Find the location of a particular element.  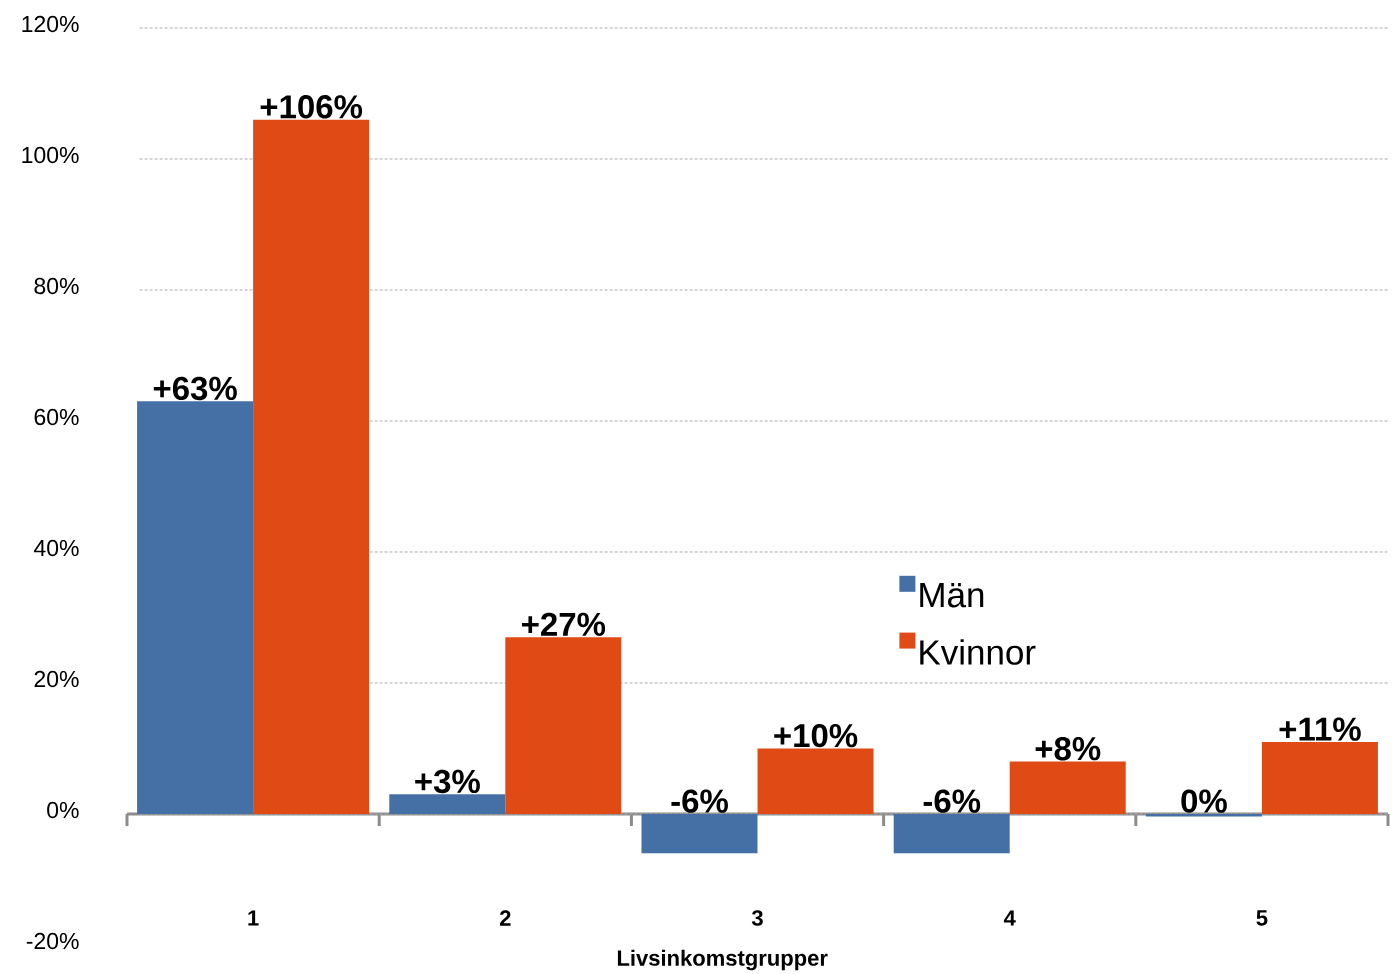

legend-label: Män is located at coordinates (952, 595).